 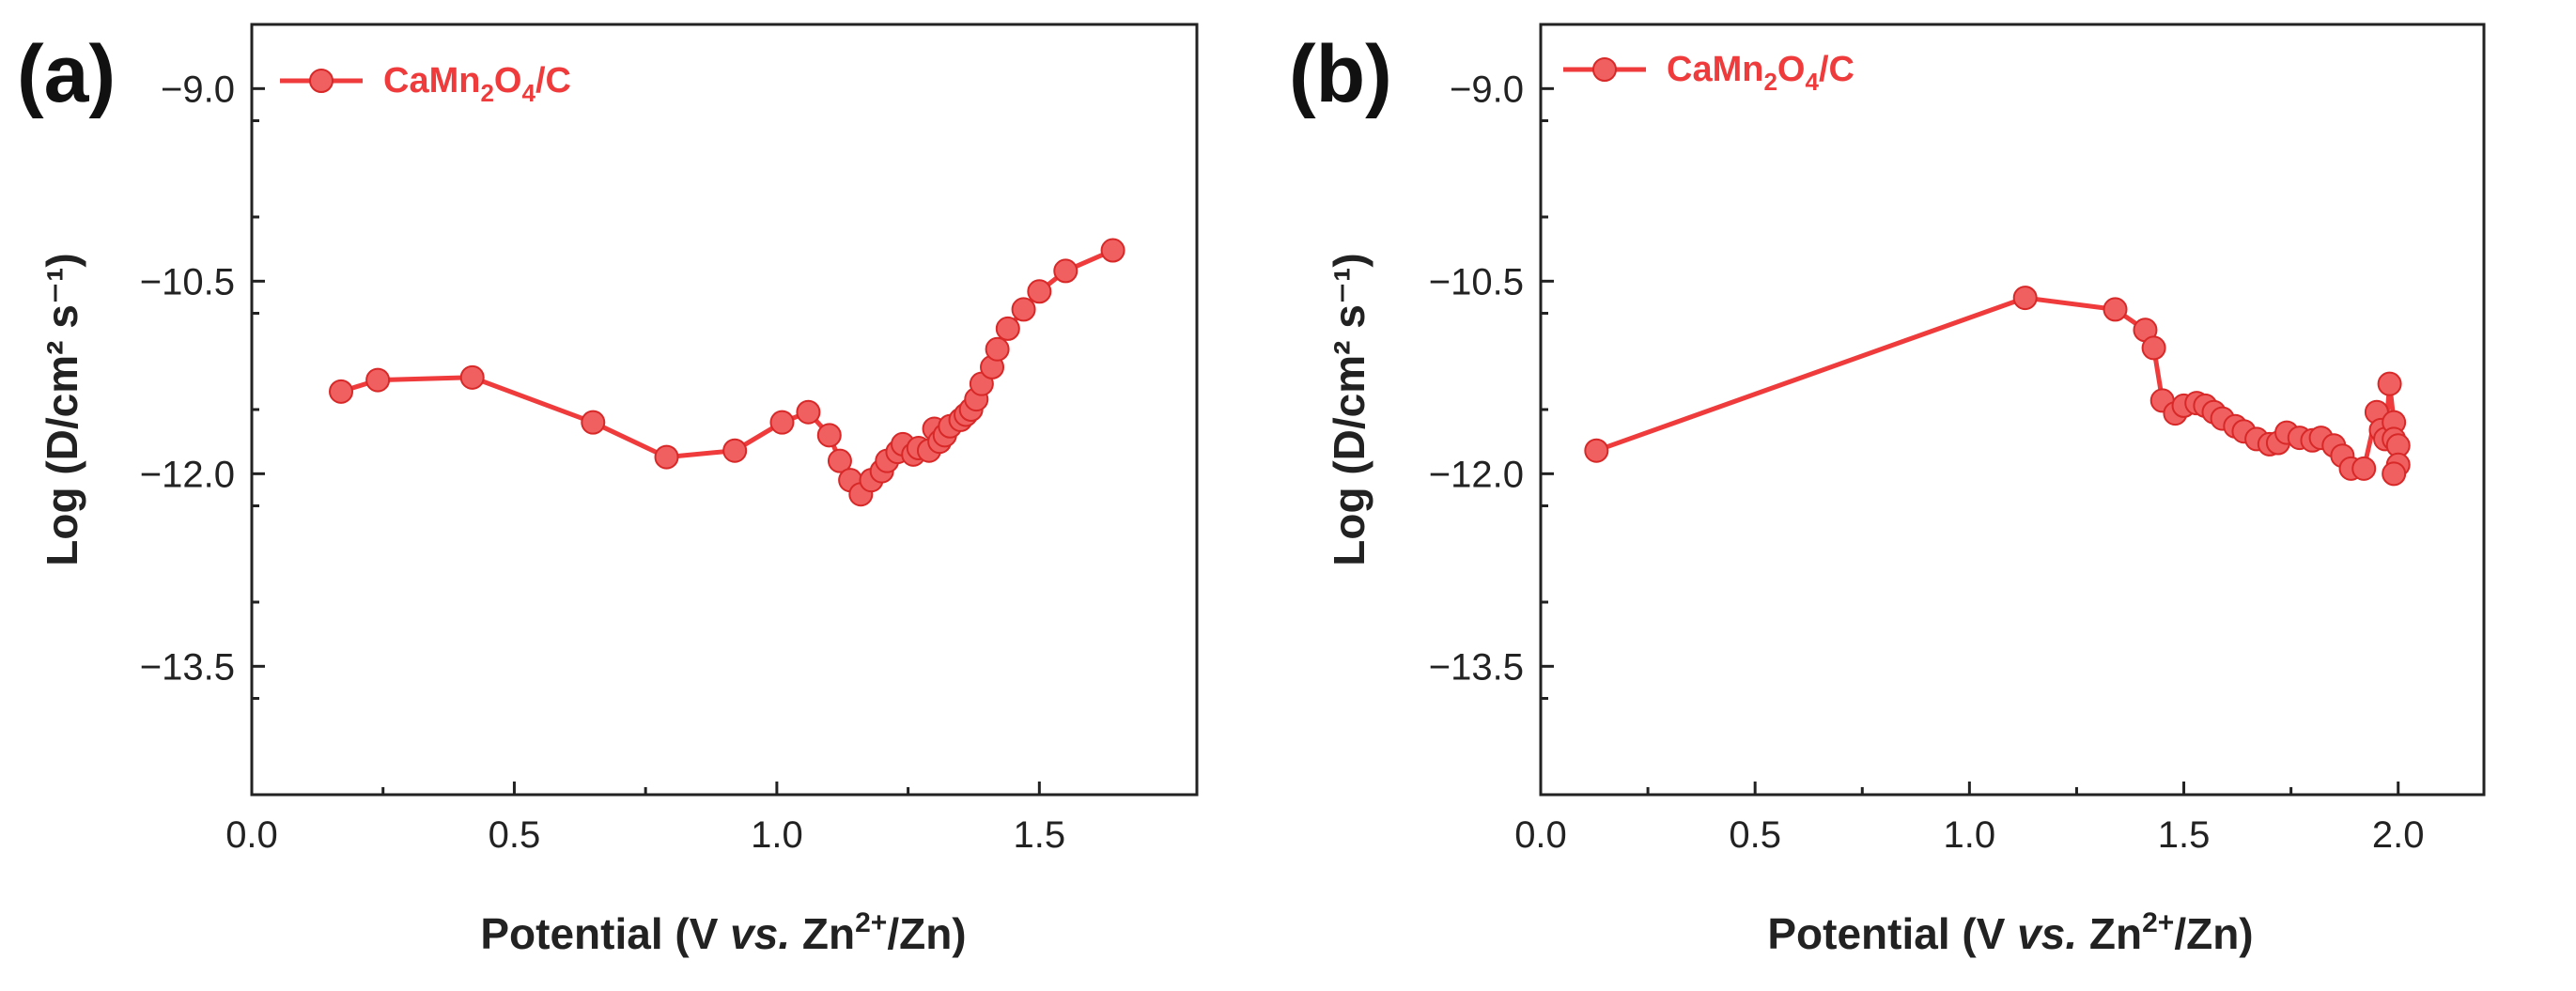 I want to click on x-axis-label-b: Potential (V vs. Zn2+/Zn), so click(x=2010, y=932).